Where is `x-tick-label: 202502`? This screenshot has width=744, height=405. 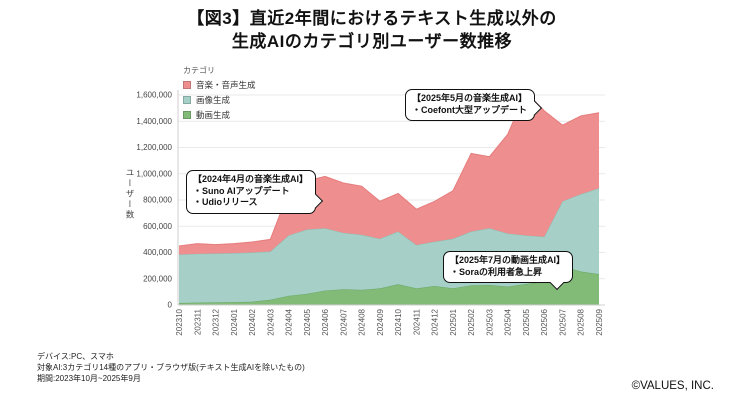
x-tick-label: 202502 is located at coordinates (471, 321).